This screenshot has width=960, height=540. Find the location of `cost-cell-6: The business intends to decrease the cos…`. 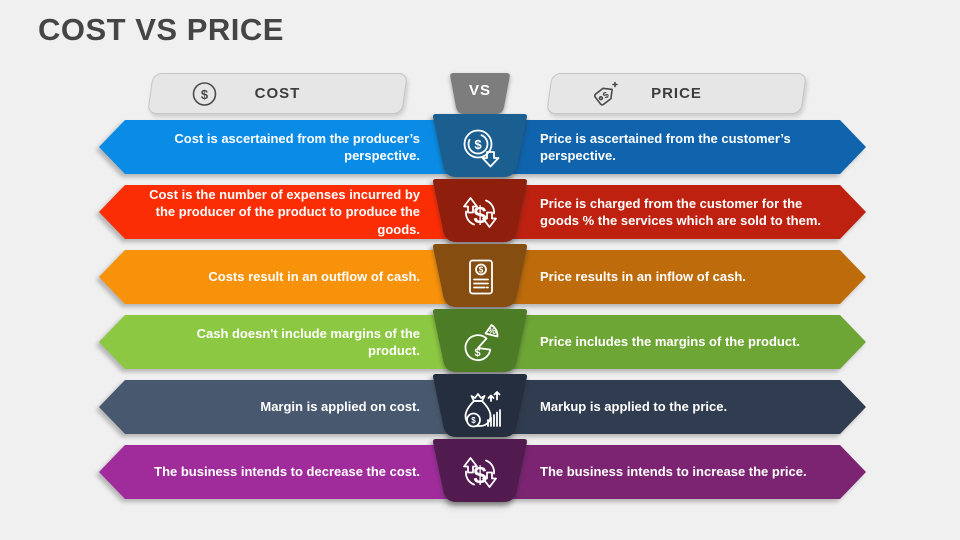

cost-cell-6: The business intends to decrease the cos… is located at coordinates (289, 472).